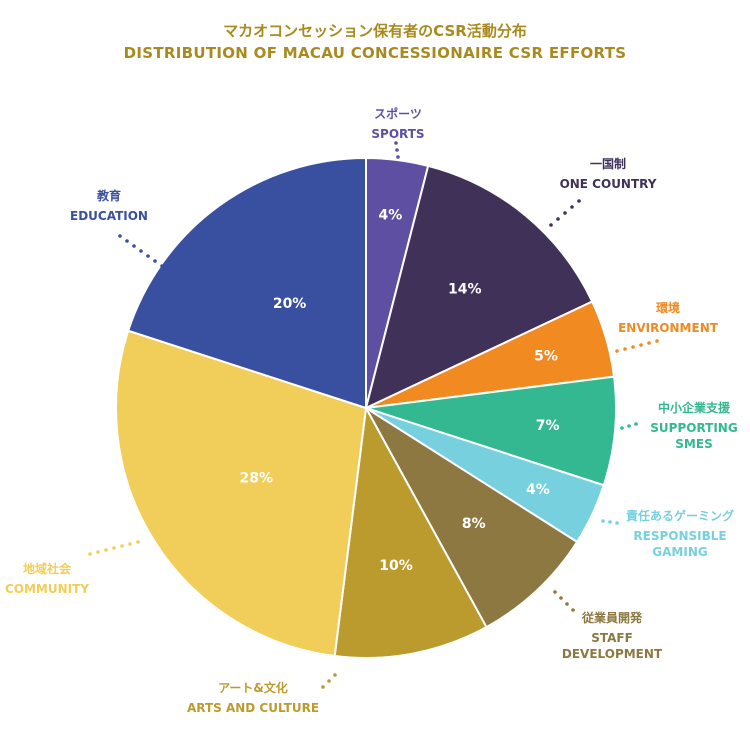  Describe the element at coordinates (546, 357) in the screenshot. I see `slice-percent-environment: 5%` at that location.